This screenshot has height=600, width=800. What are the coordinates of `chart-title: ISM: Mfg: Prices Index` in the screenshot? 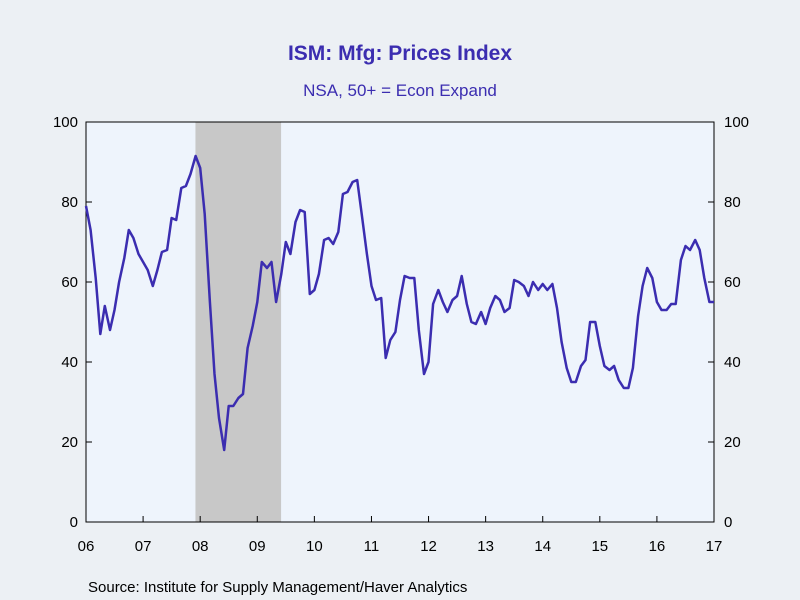 It's located at (400, 53).